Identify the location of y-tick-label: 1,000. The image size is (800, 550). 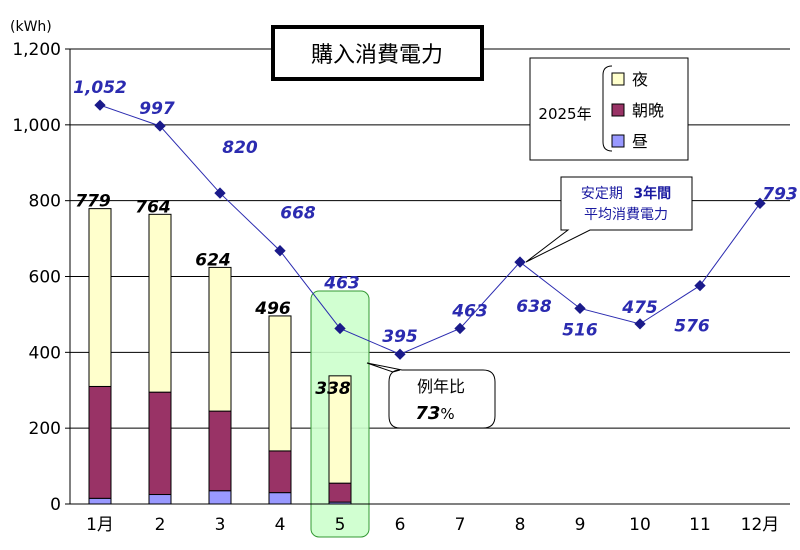
(36, 126).